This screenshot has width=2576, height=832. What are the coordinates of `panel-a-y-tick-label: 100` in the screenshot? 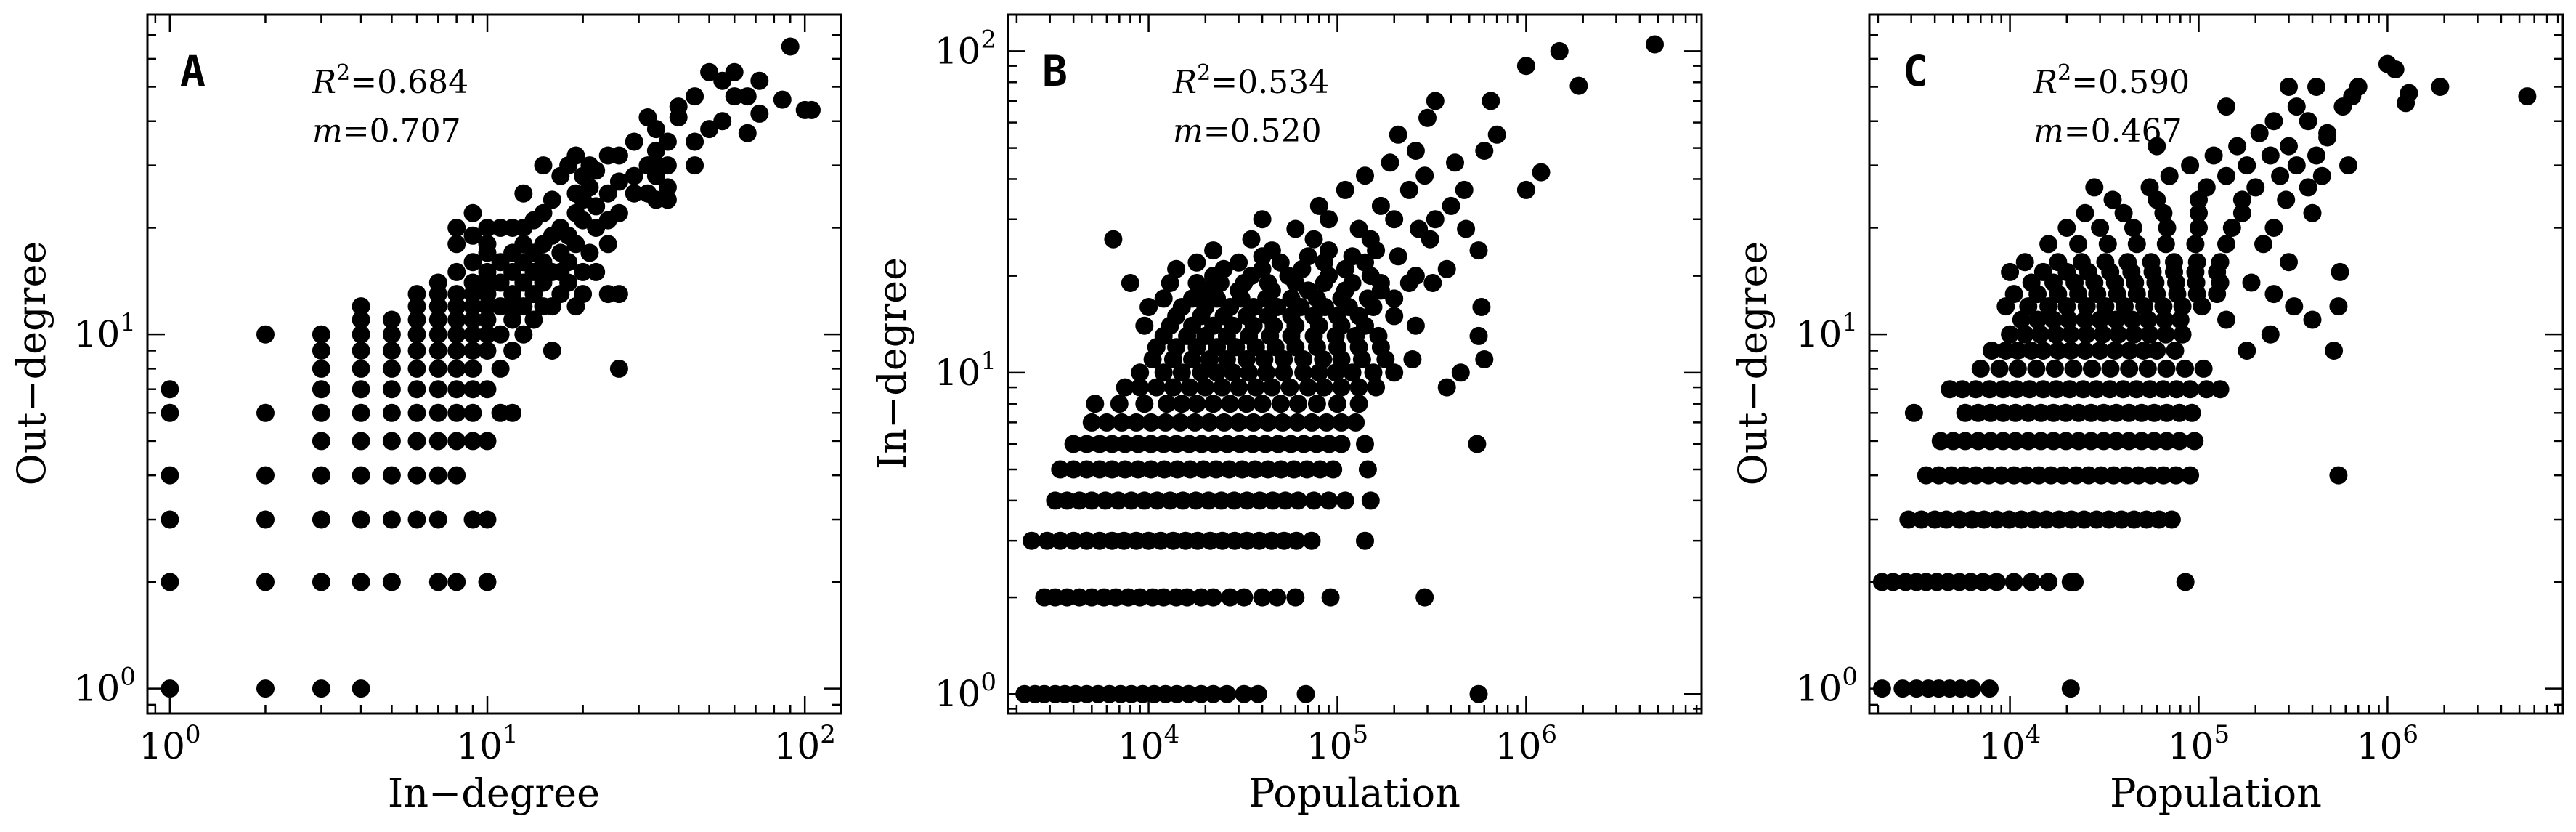 It's located at (105, 687).